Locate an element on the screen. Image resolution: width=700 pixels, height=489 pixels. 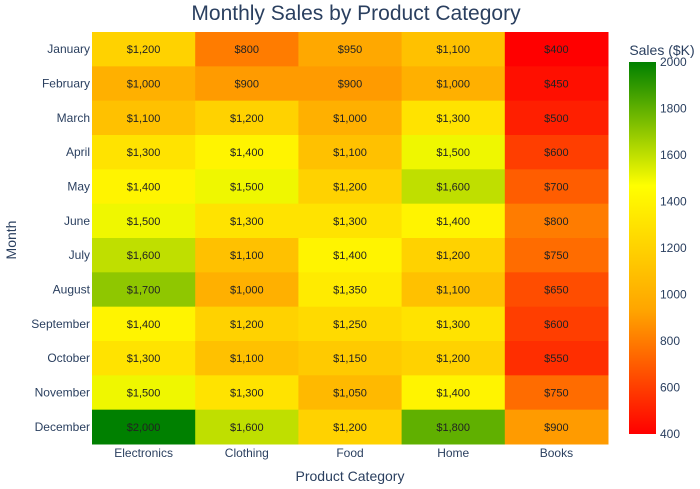
cell-label: $550 is located at coordinates (556, 359).